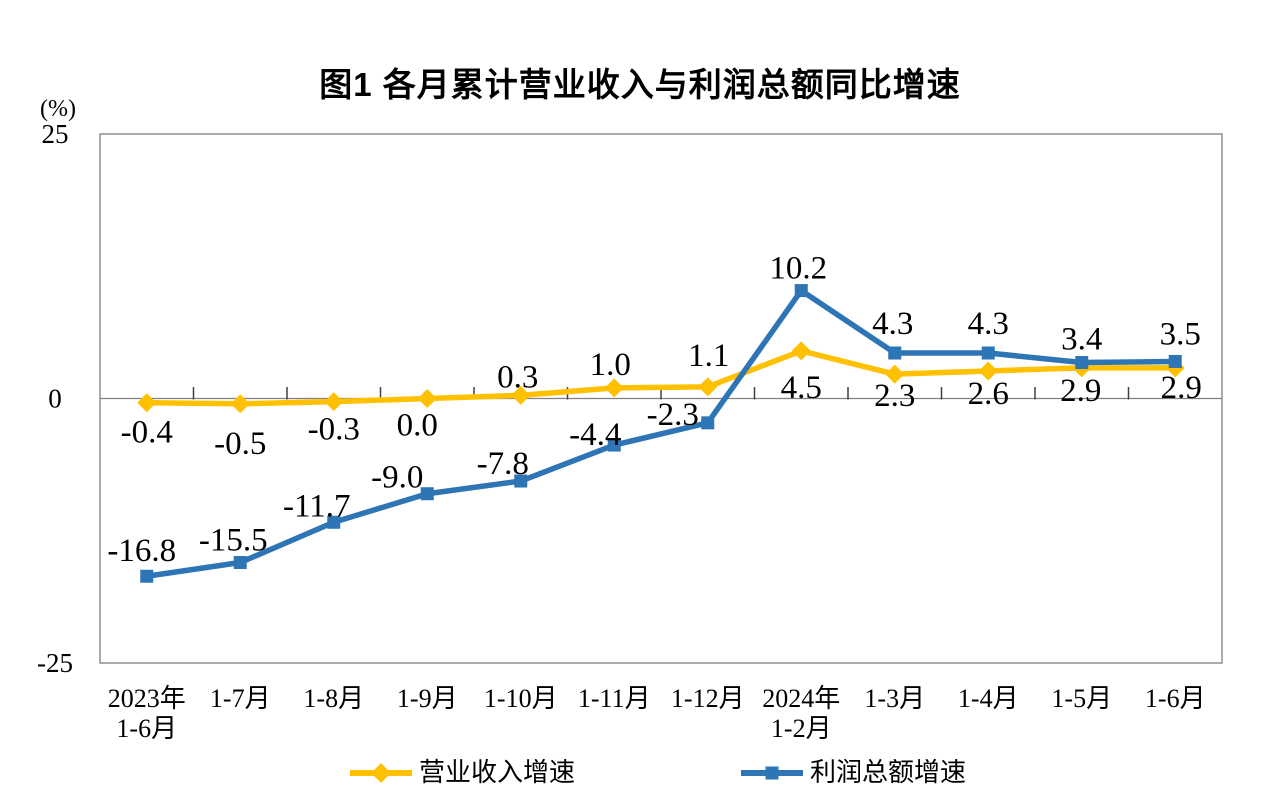 Image resolution: width=1280 pixels, height=805 pixels. I want to click on legend-item-revenue: 营业收入增速, so click(462, 772).